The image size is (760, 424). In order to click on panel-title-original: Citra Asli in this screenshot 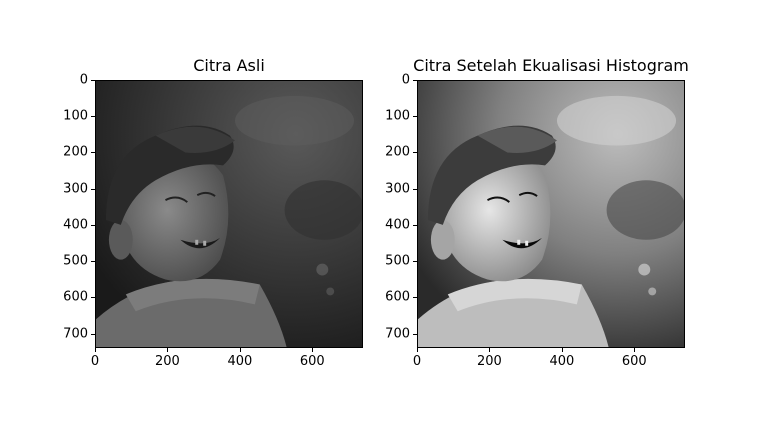, I will do `click(229, 65)`.